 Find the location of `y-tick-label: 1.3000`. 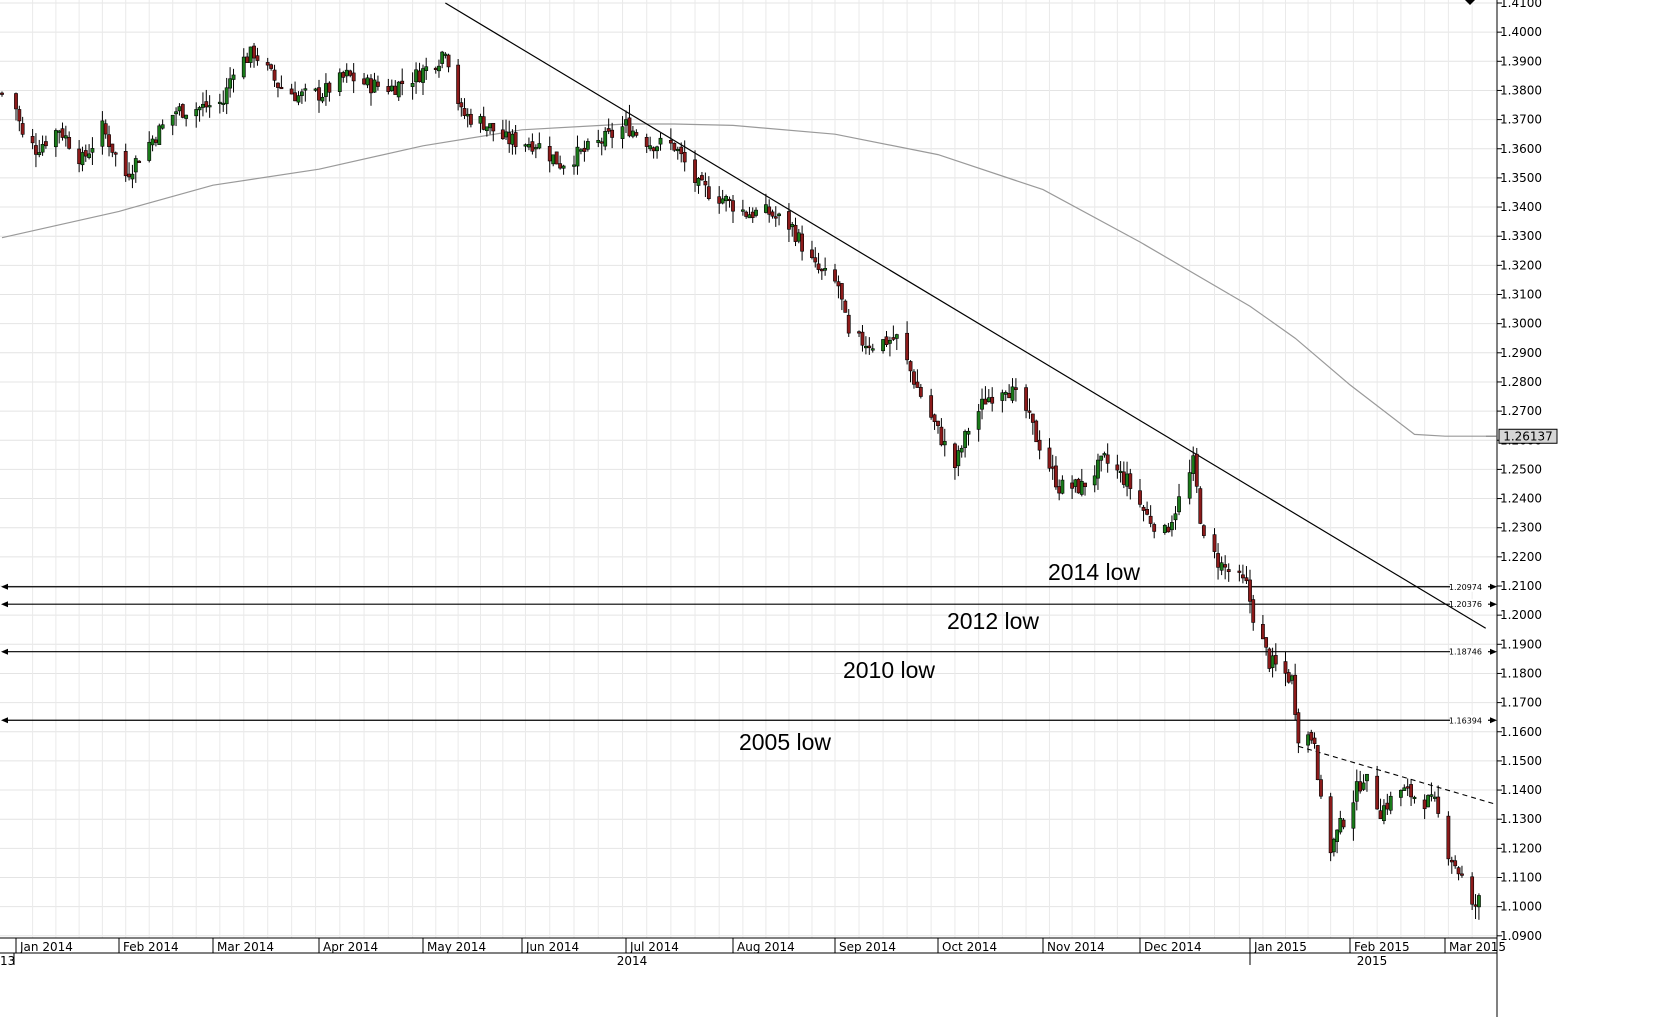

y-tick-label: 1.3000 is located at coordinates (1521, 324).